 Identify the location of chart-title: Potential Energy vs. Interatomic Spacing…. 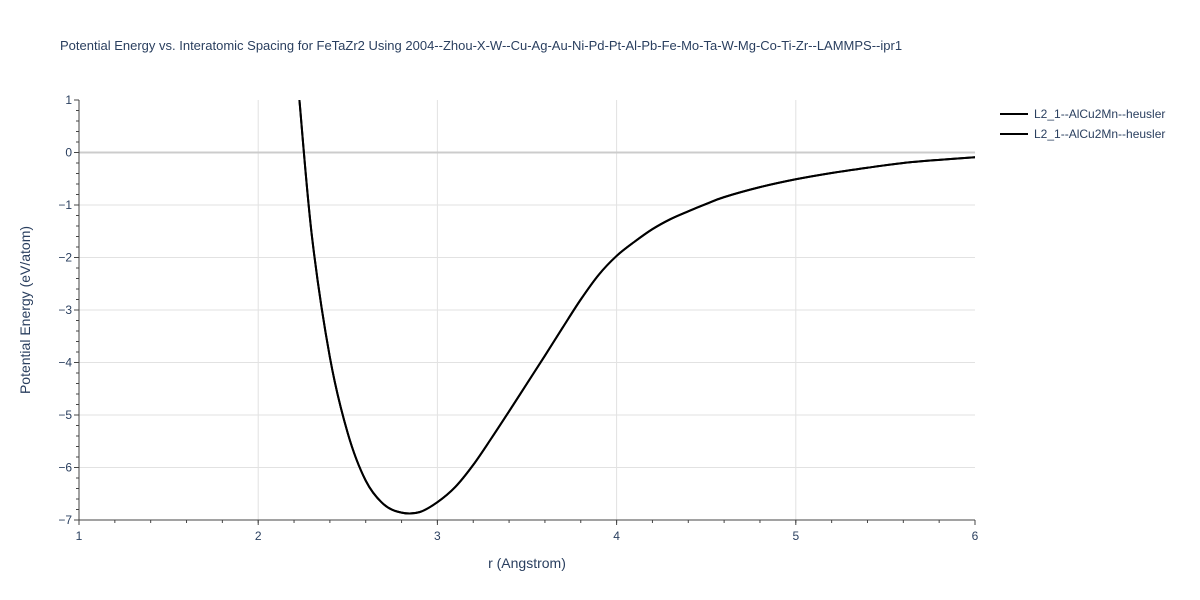
(481, 45).